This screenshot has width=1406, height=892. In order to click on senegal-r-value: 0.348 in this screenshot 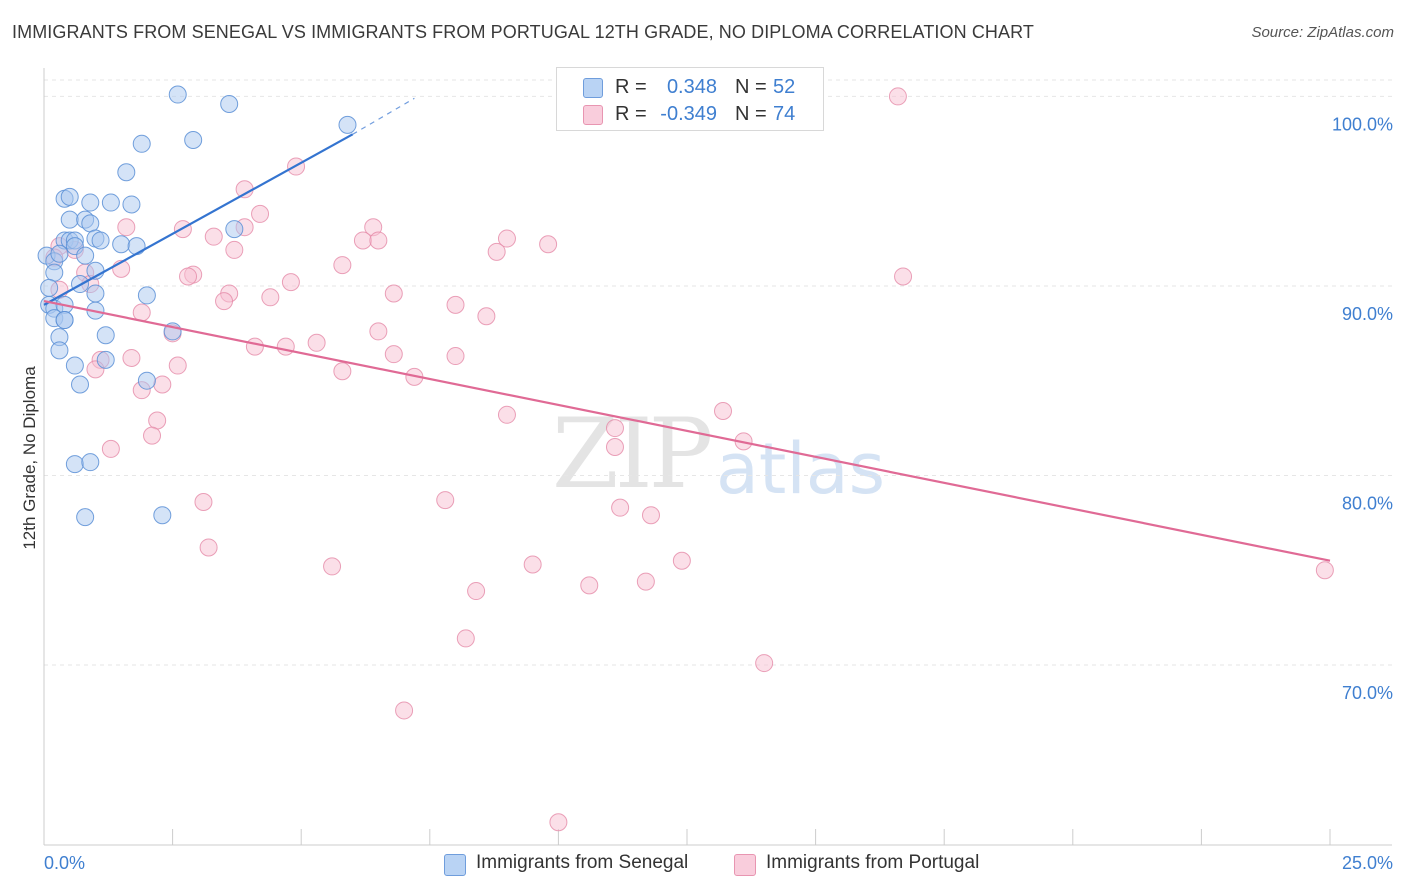, I will do `click(691, 87)`.